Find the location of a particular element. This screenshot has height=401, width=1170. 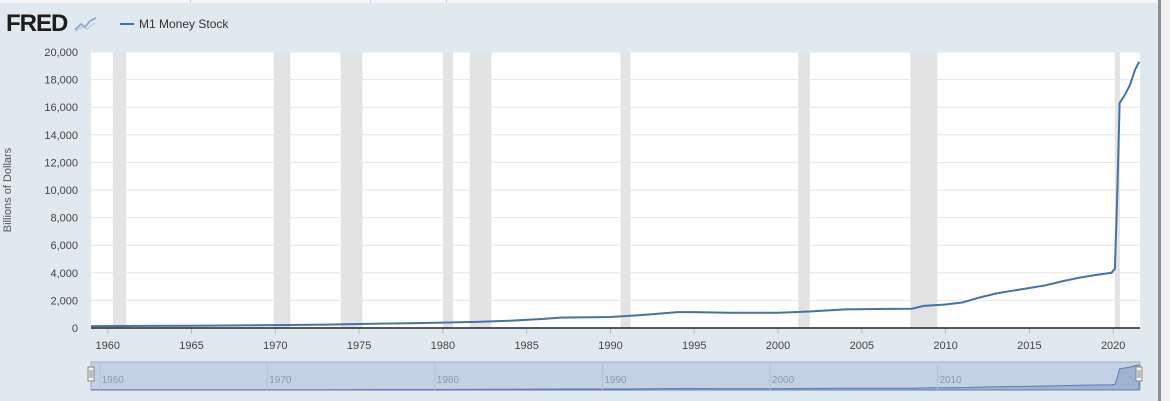

y-tick-label: 12,000 is located at coordinates (61, 163).